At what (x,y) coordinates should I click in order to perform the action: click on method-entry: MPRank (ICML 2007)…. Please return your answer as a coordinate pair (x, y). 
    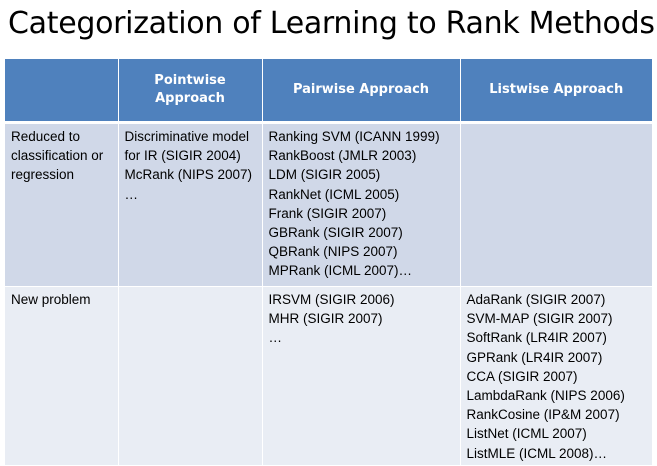
    Looking at the image, I should click on (340, 271).